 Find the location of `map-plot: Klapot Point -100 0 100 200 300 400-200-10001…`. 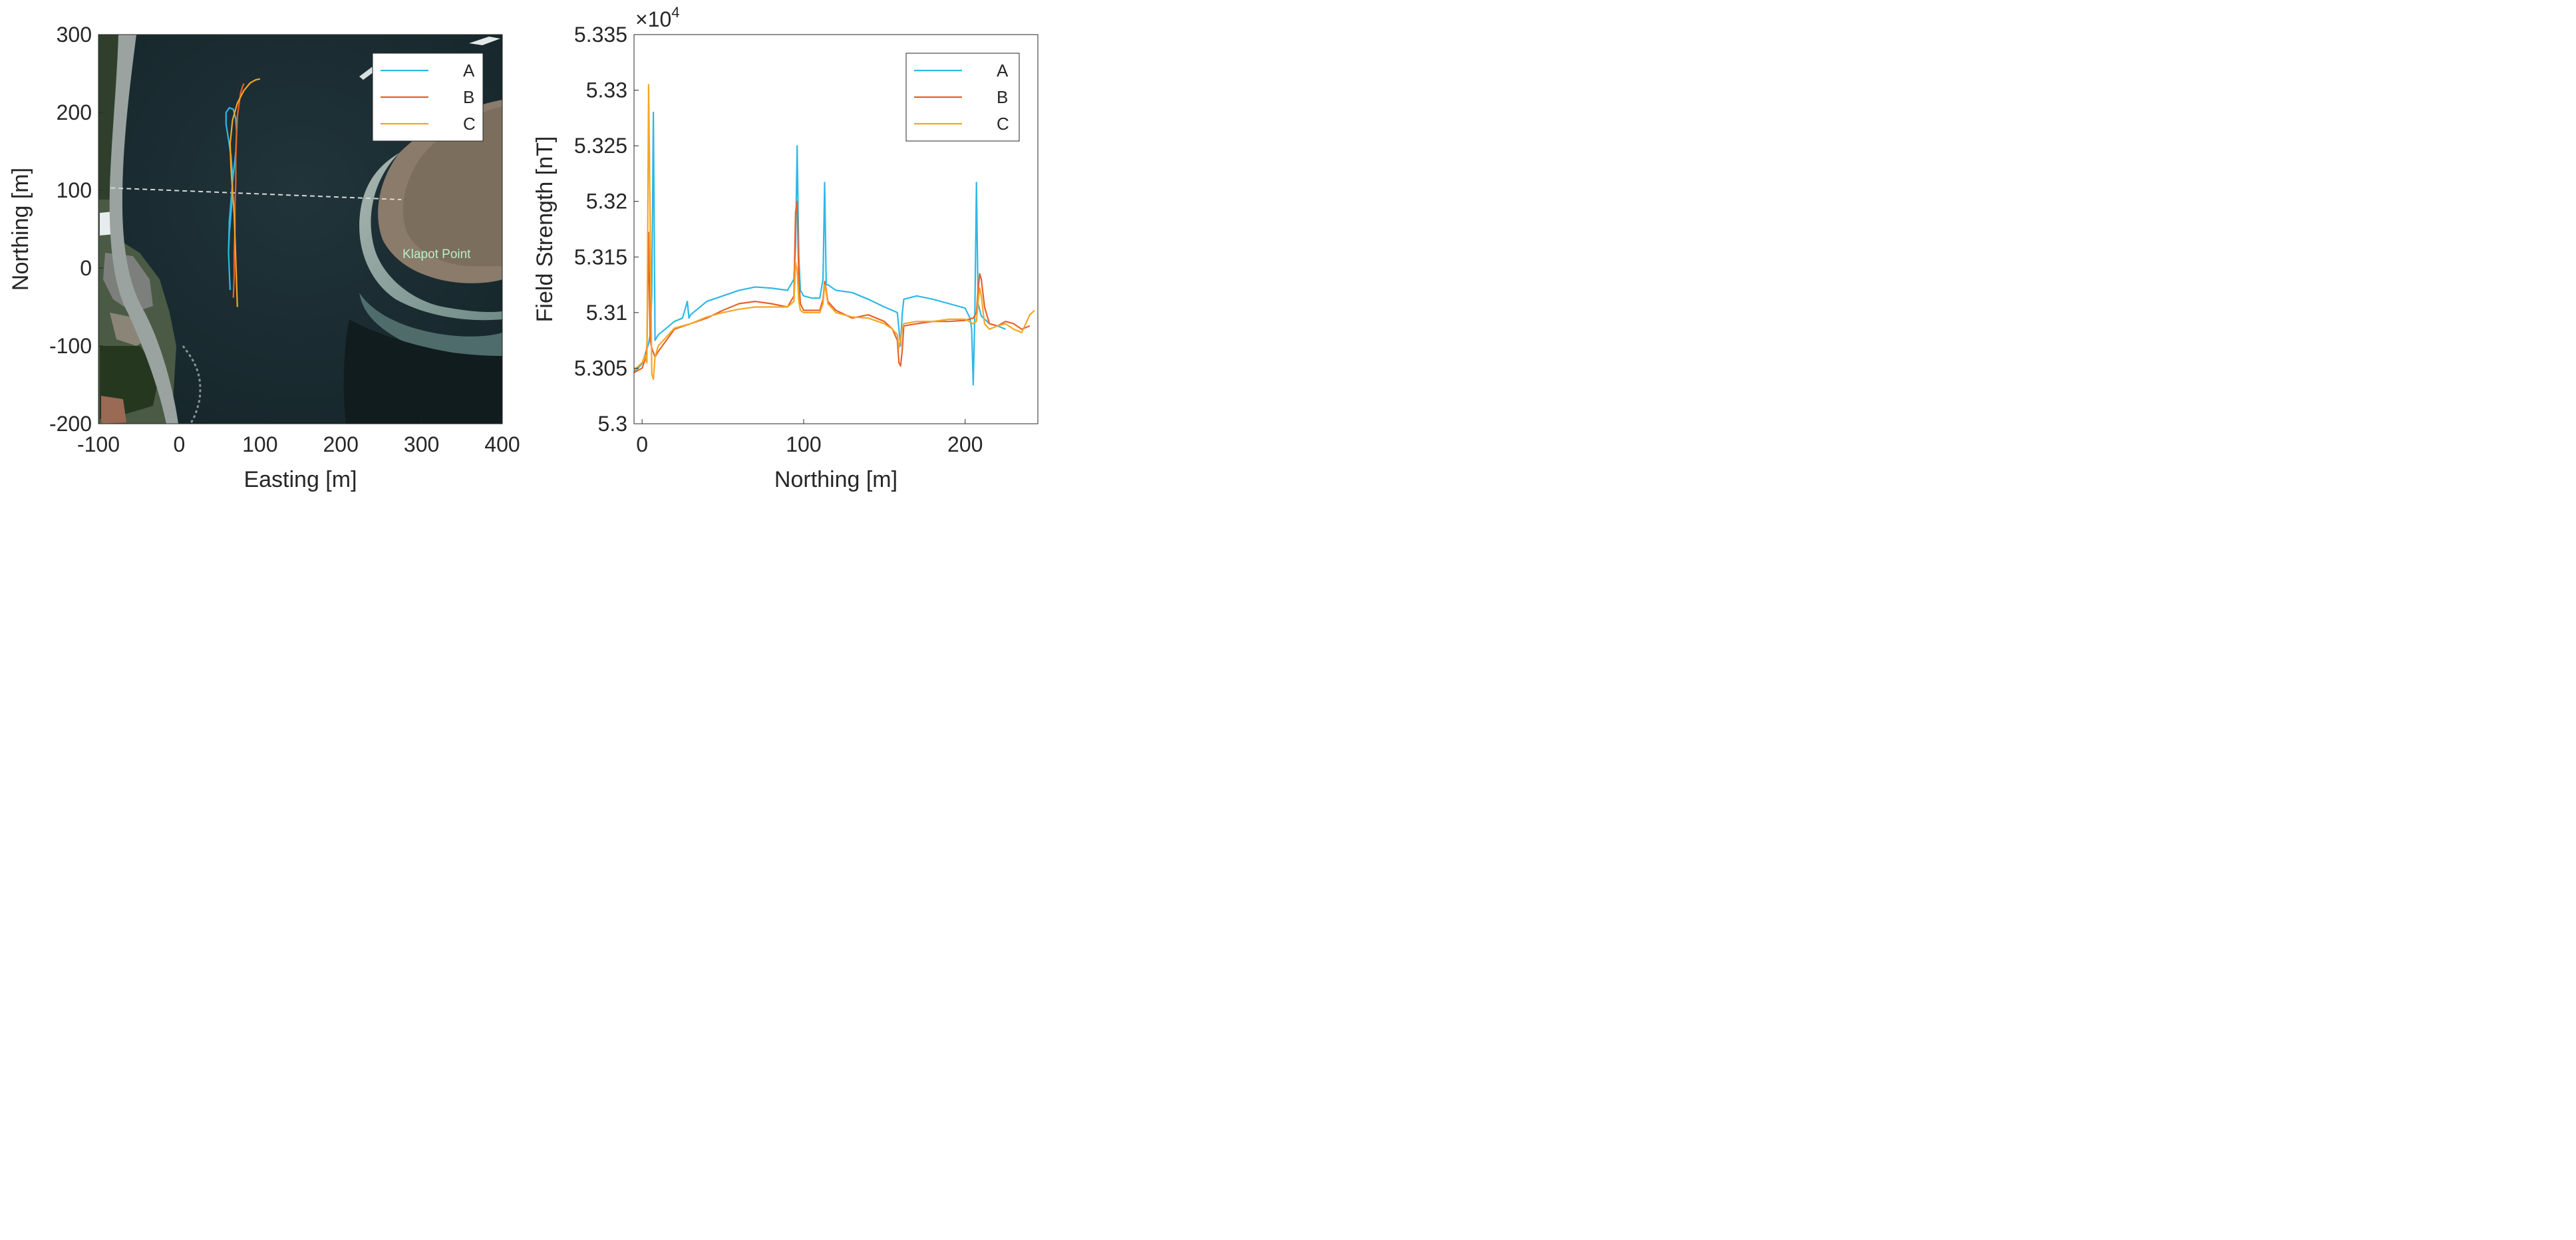

map-plot: Klapot Point -100 0 100 200 300 400-200-10001… is located at coordinates (264, 257).